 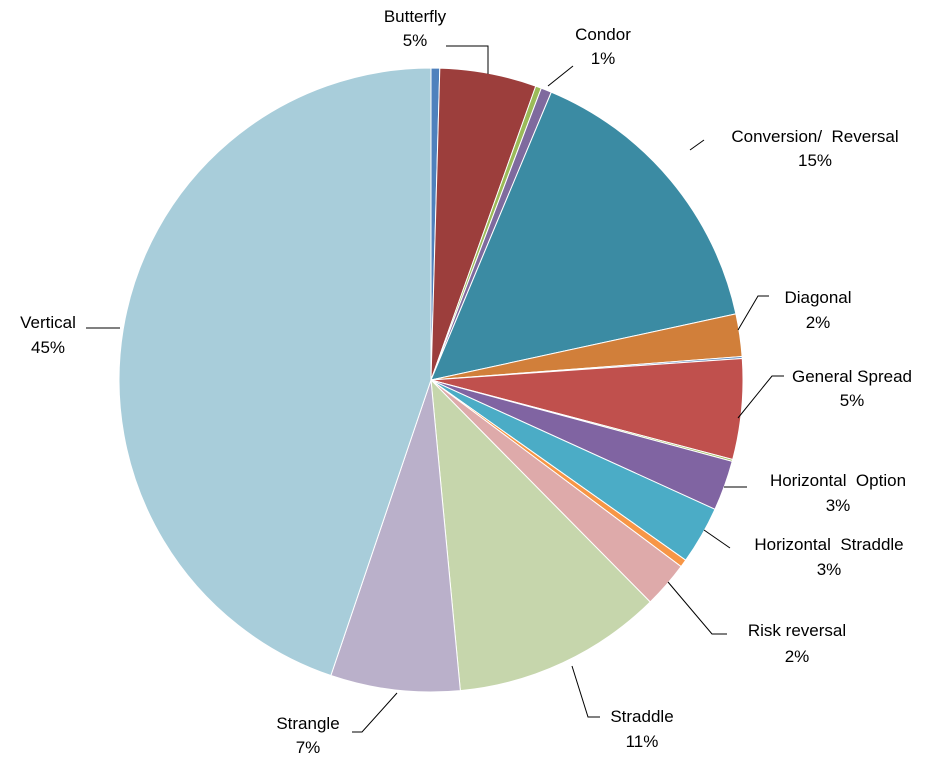 I want to click on leader-line-general-spread, so click(x=760, y=397).